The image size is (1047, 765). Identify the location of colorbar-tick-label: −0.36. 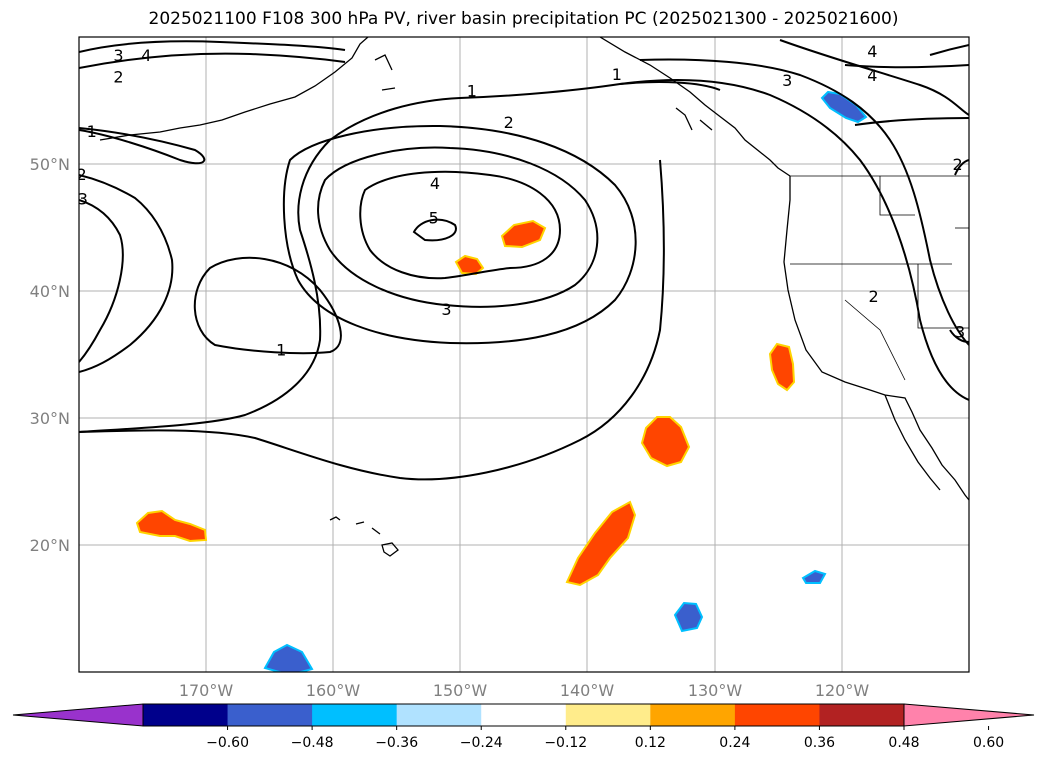
(396, 743).